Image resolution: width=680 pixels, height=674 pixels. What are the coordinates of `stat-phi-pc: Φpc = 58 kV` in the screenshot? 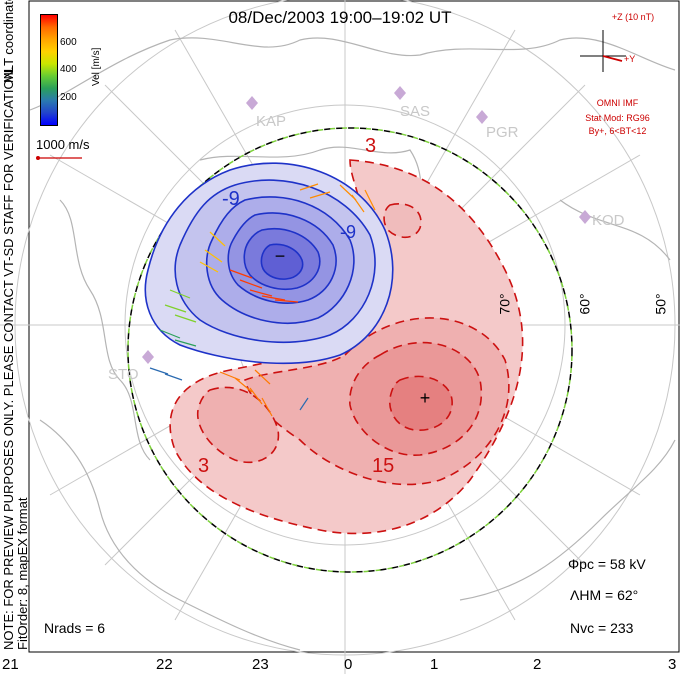 It's located at (607, 564).